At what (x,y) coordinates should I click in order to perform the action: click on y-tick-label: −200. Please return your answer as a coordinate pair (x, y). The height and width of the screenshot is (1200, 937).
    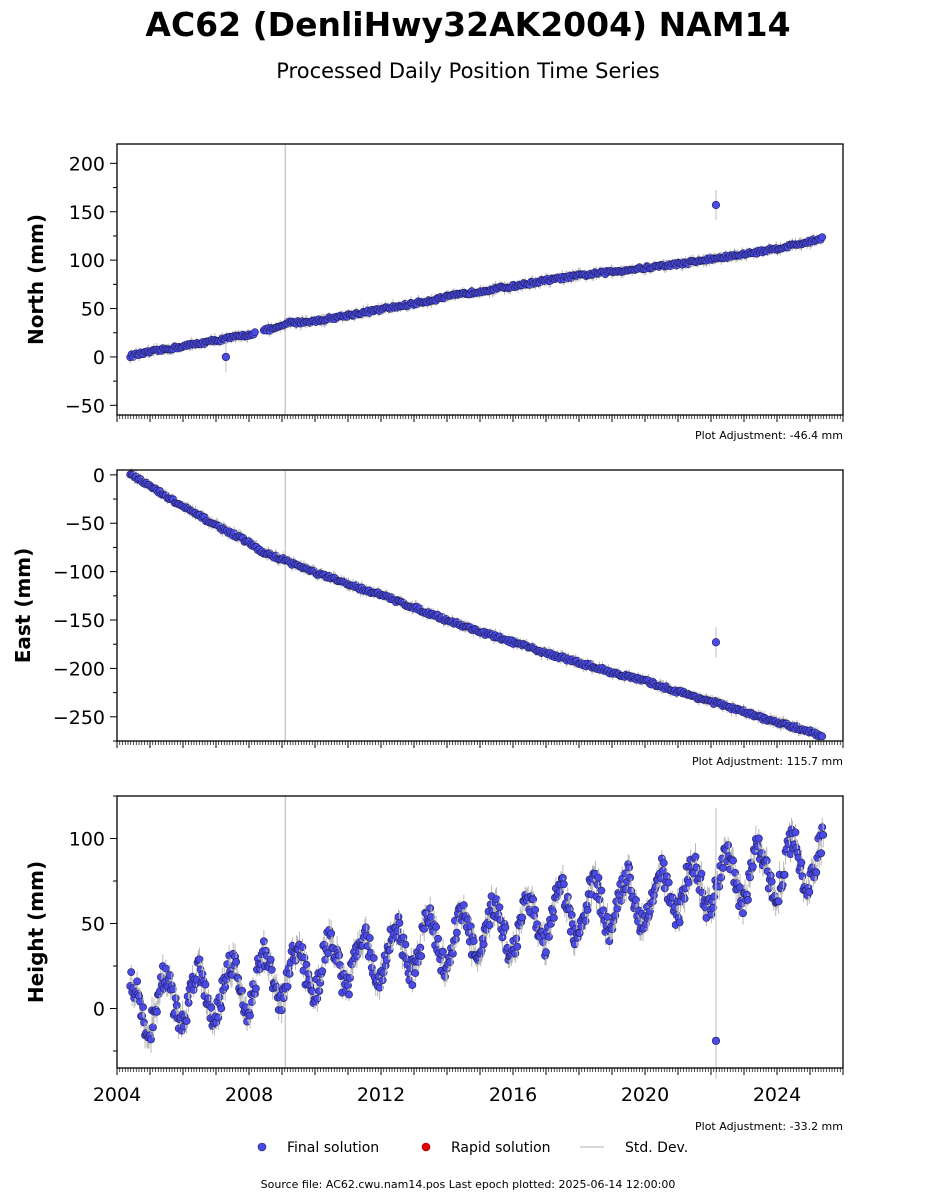
    Looking at the image, I should click on (79, 669).